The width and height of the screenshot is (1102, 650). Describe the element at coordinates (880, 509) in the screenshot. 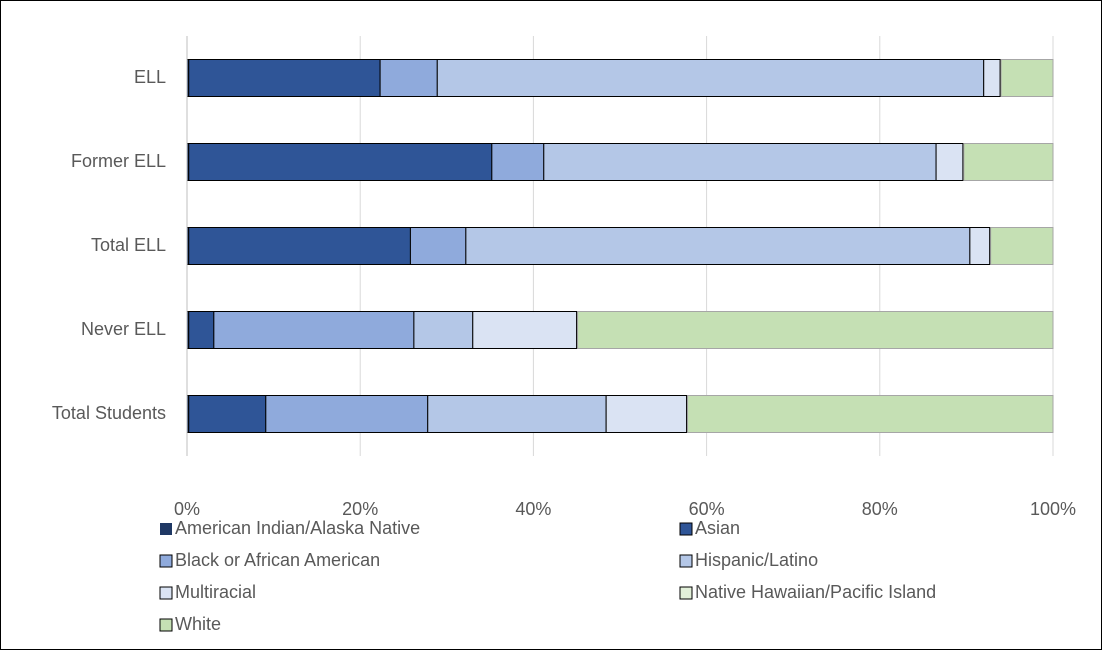

I see `x-tick-label: 80%` at that location.